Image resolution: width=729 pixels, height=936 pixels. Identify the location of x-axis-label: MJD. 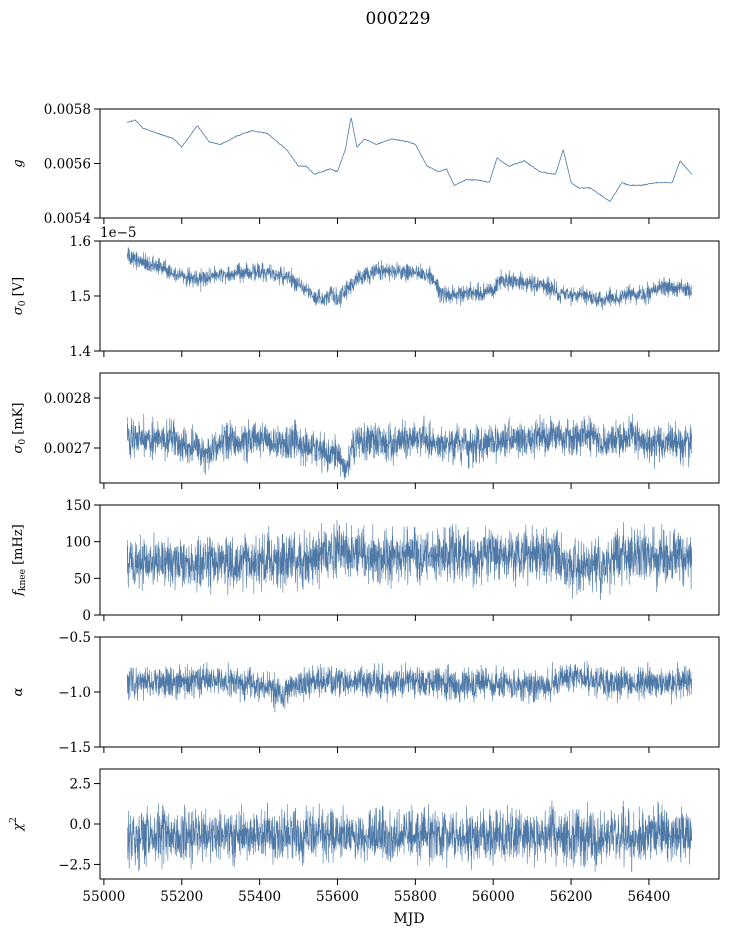
(408, 919).